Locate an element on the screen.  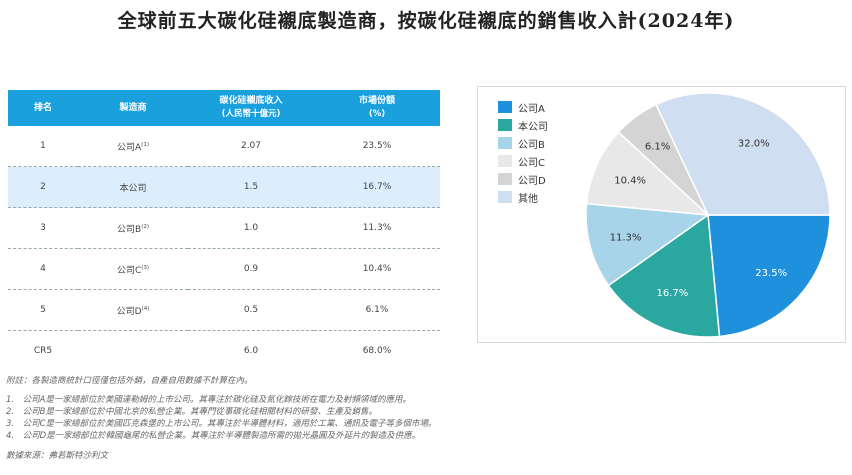
footnote-mark: (4) is located at coordinates (145, 308).